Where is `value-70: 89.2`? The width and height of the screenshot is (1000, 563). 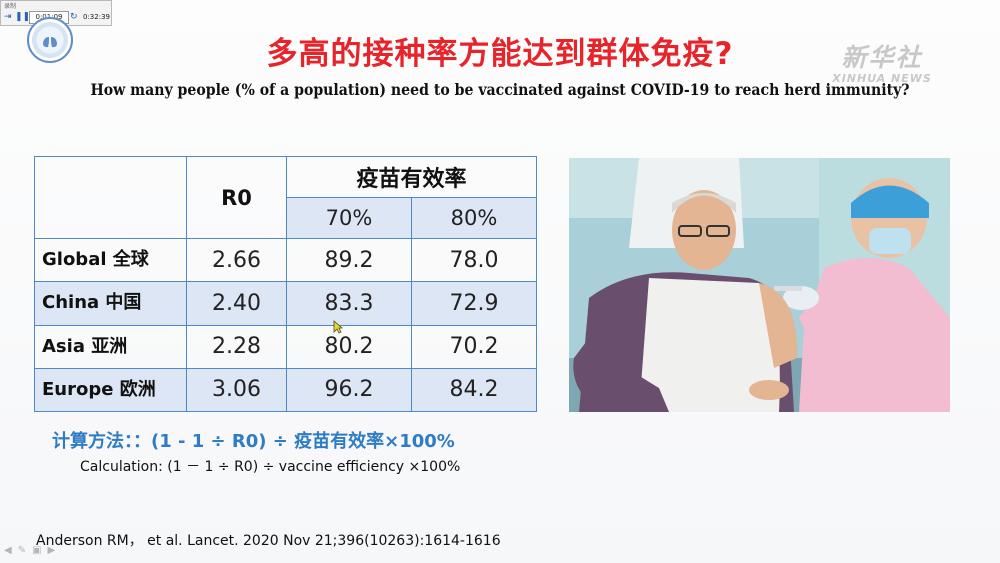 value-70: 89.2 is located at coordinates (349, 260).